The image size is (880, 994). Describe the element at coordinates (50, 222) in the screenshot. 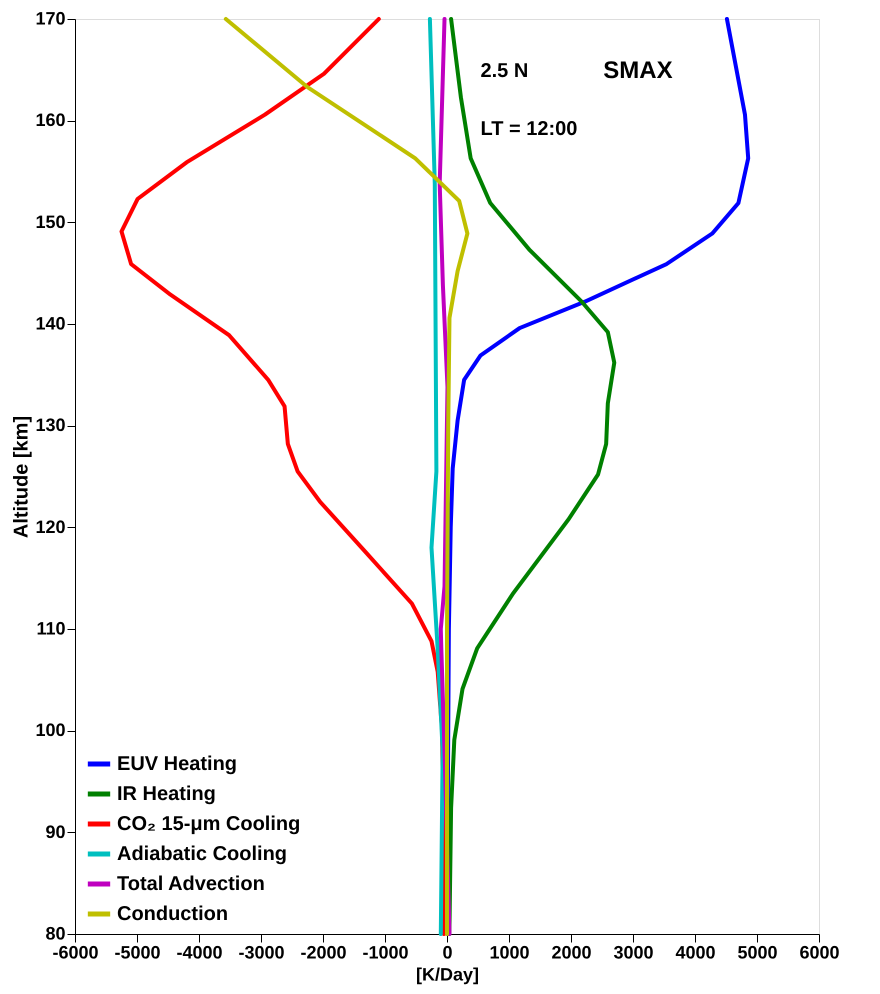

I see `y-tick-label: 150` at that location.